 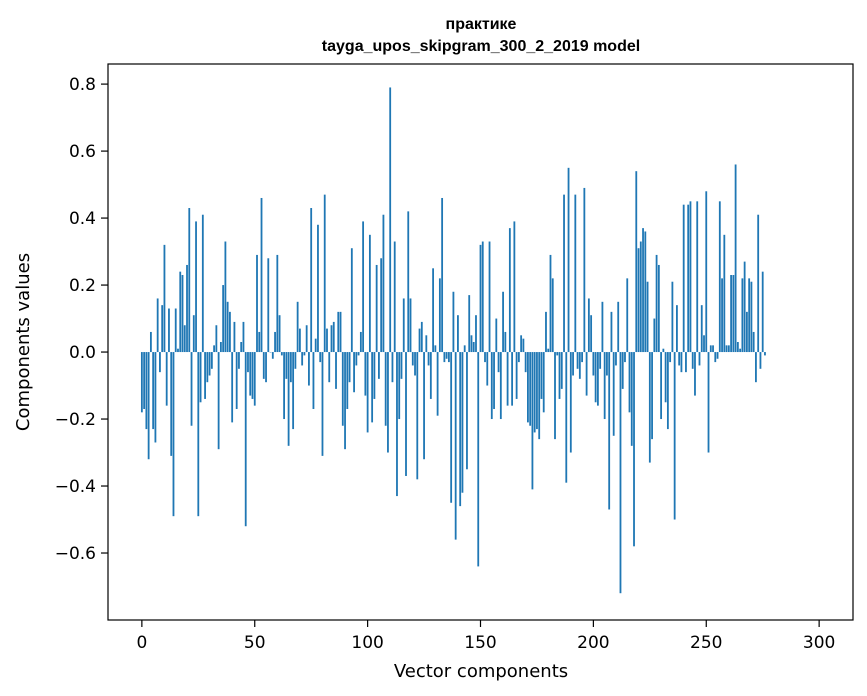 I want to click on x-tick-label: 200, so click(x=593, y=643).